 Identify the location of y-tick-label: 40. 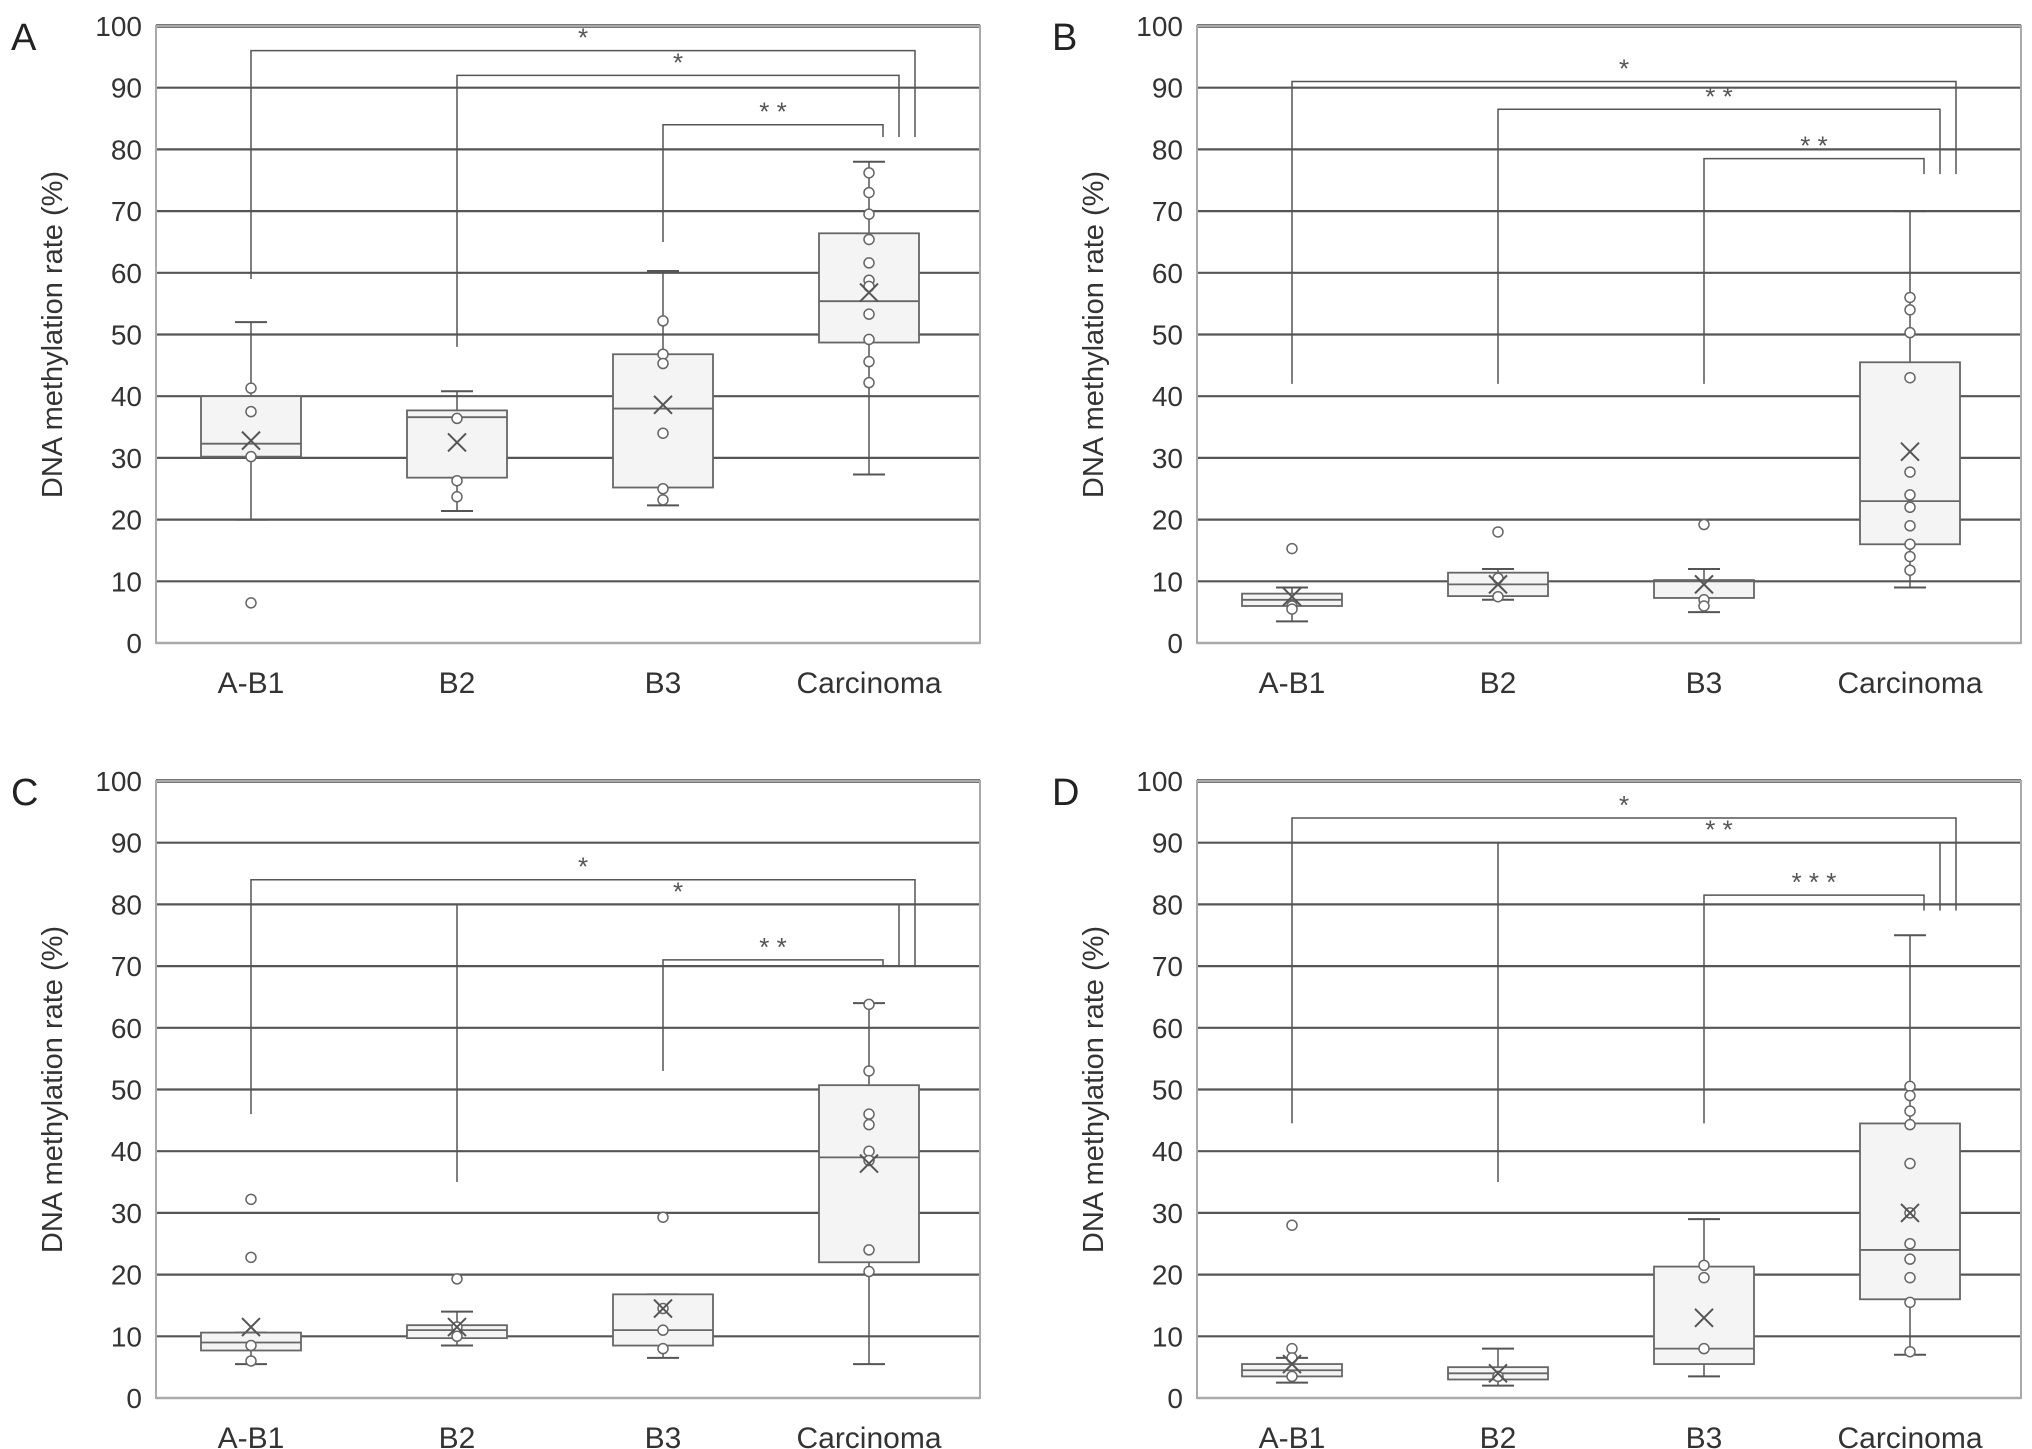
(126, 396).